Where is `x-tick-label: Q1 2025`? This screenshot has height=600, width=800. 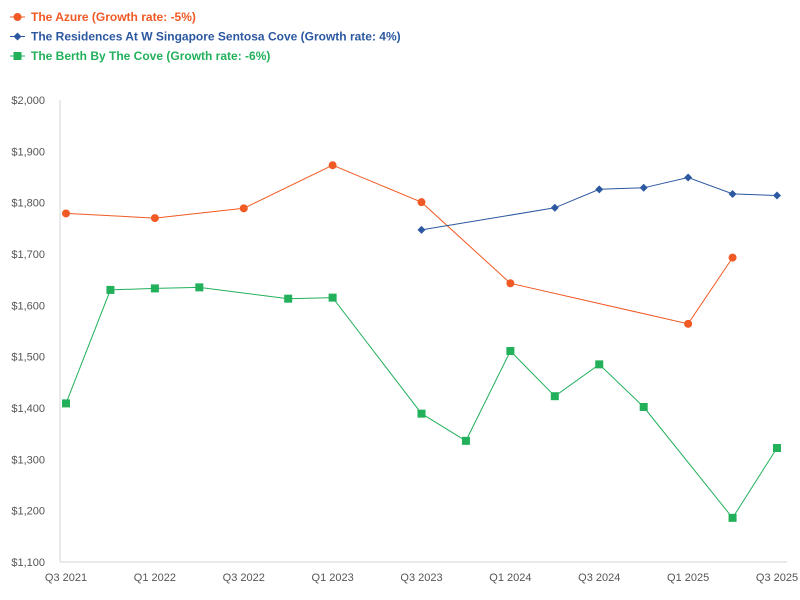 x-tick-label: Q1 2025 is located at coordinates (688, 578).